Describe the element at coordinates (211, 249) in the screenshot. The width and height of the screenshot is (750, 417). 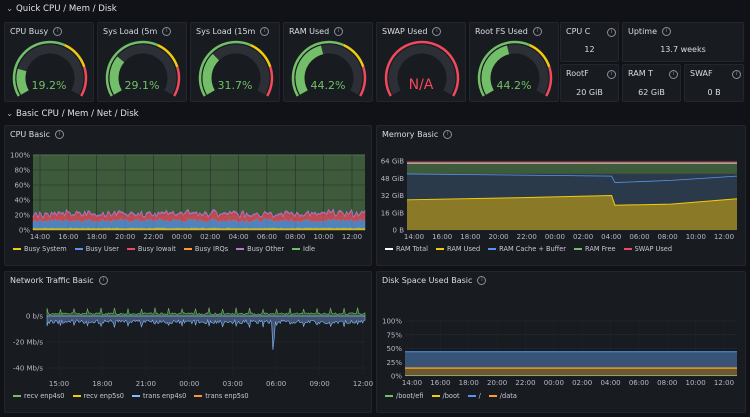
I see `legend-label: Busy IRQs` at that location.